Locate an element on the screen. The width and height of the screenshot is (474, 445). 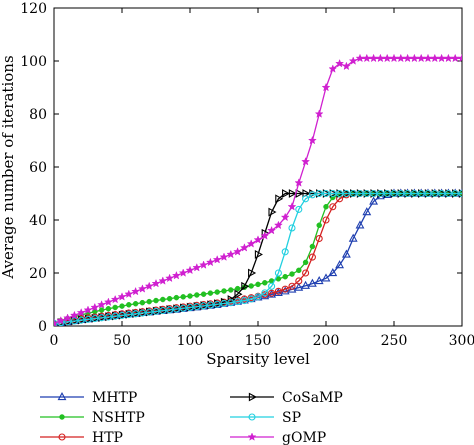
x-tick-label: 250 is located at coordinates (394, 341).